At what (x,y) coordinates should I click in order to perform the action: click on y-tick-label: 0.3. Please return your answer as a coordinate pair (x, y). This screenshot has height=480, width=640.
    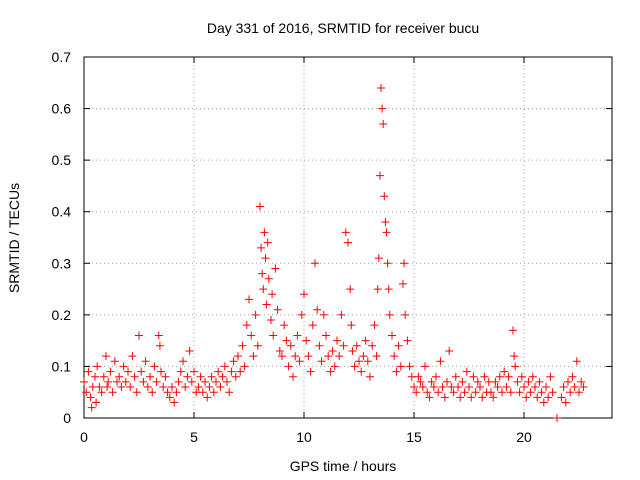
    Looking at the image, I should click on (62, 263).